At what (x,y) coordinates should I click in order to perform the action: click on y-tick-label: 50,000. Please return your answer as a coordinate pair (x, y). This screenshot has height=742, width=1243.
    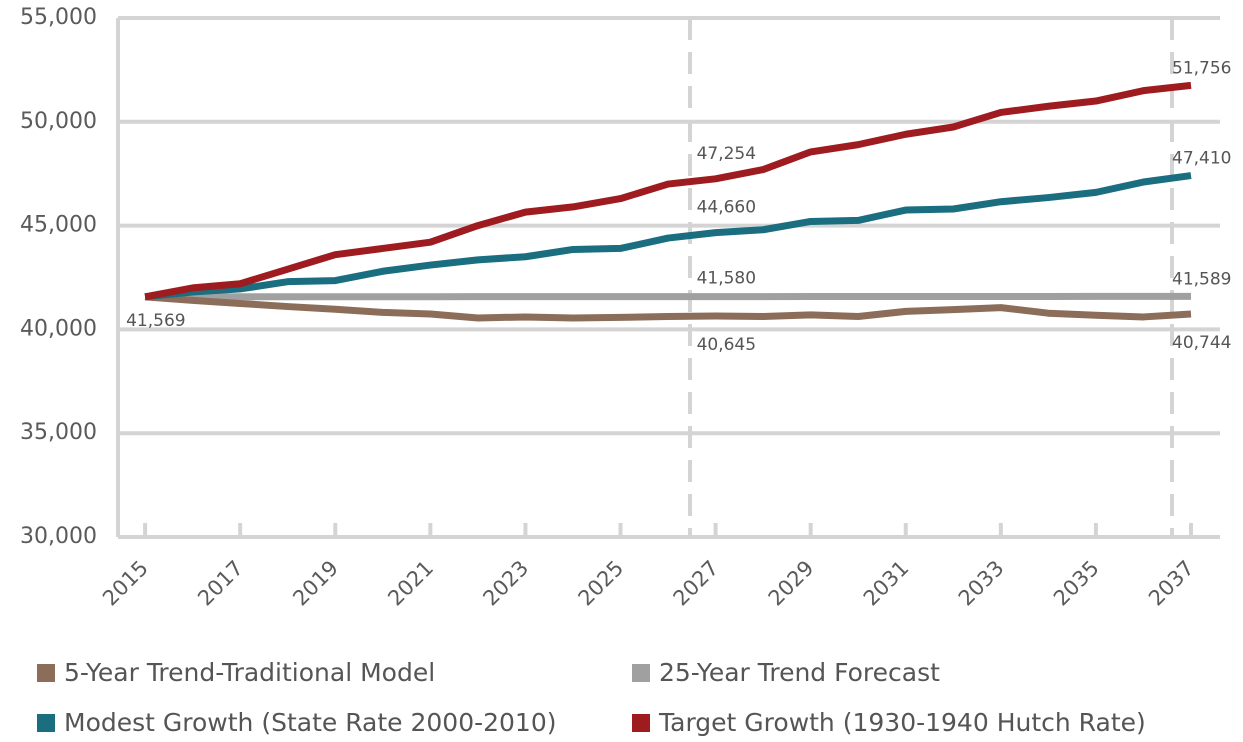
    Looking at the image, I should click on (58, 121).